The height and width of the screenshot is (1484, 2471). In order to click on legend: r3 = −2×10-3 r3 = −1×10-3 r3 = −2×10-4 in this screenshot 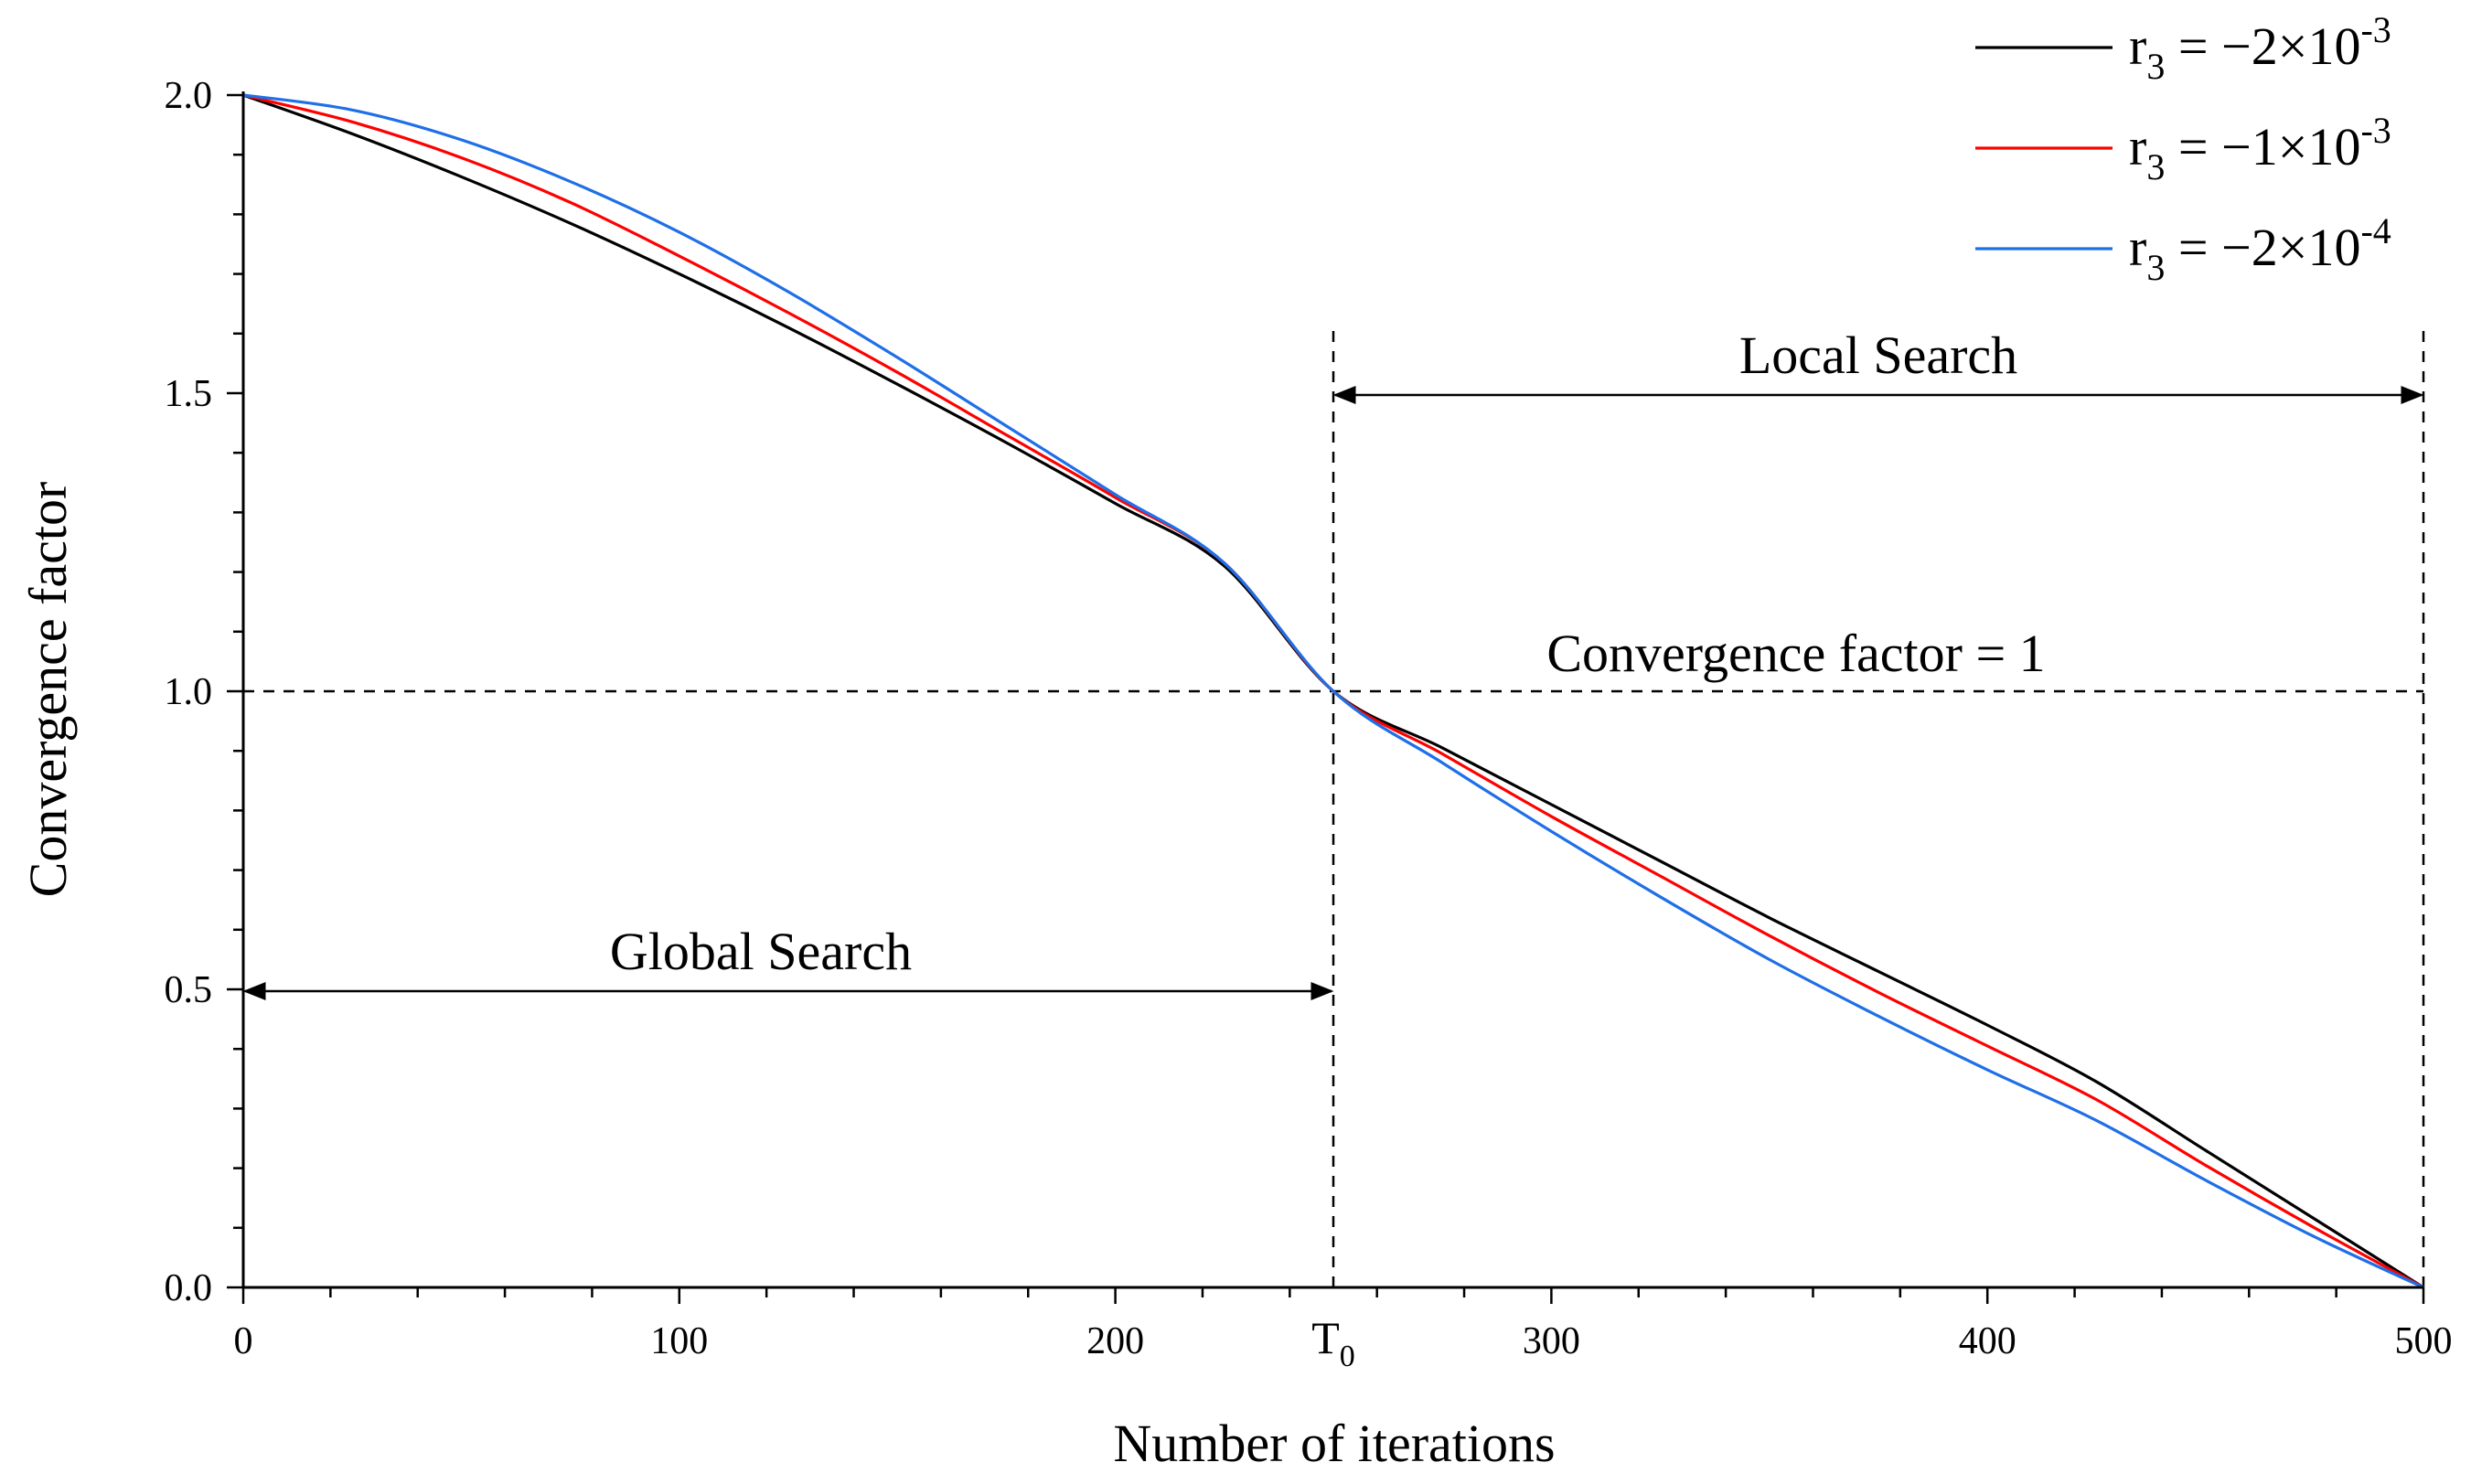, I will do `click(2183, 148)`.